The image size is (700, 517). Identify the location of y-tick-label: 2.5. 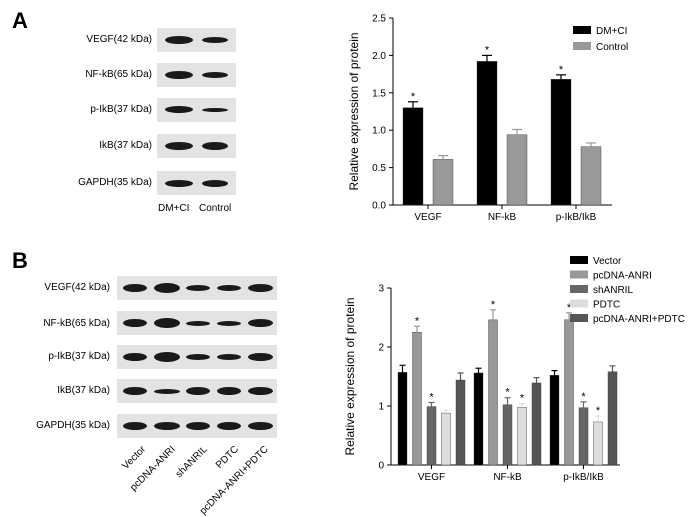
(379, 19).